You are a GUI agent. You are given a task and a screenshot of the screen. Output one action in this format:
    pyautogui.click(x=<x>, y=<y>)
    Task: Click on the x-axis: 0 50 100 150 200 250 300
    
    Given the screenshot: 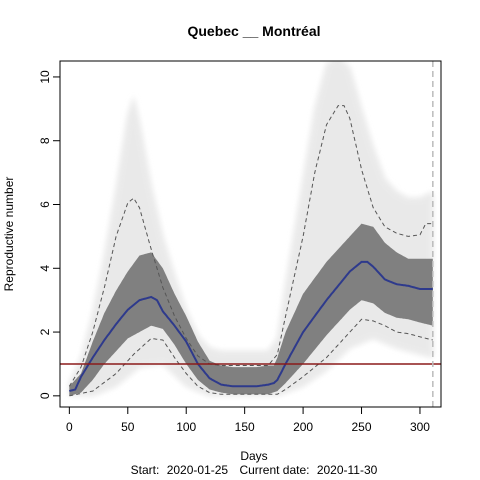 What is the action you would take?
    pyautogui.click(x=248, y=420)
    